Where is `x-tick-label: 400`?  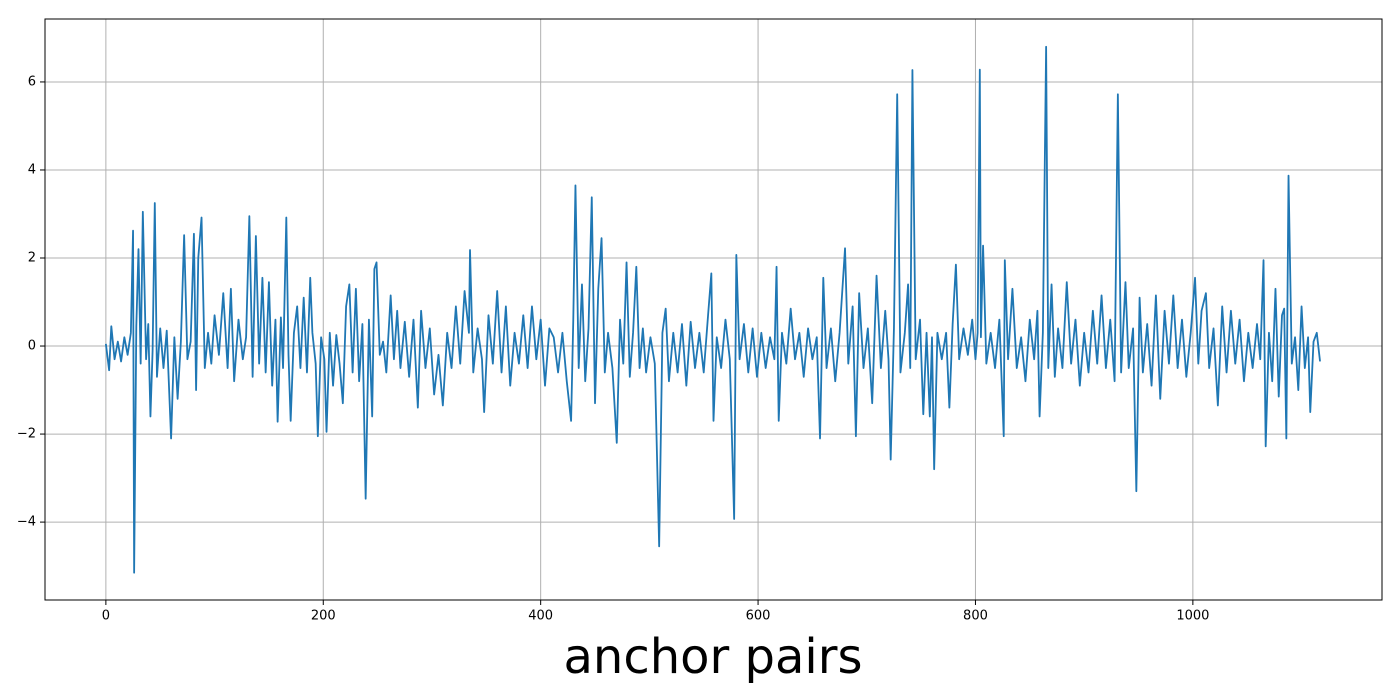
x-tick-label: 400 is located at coordinates (540, 616).